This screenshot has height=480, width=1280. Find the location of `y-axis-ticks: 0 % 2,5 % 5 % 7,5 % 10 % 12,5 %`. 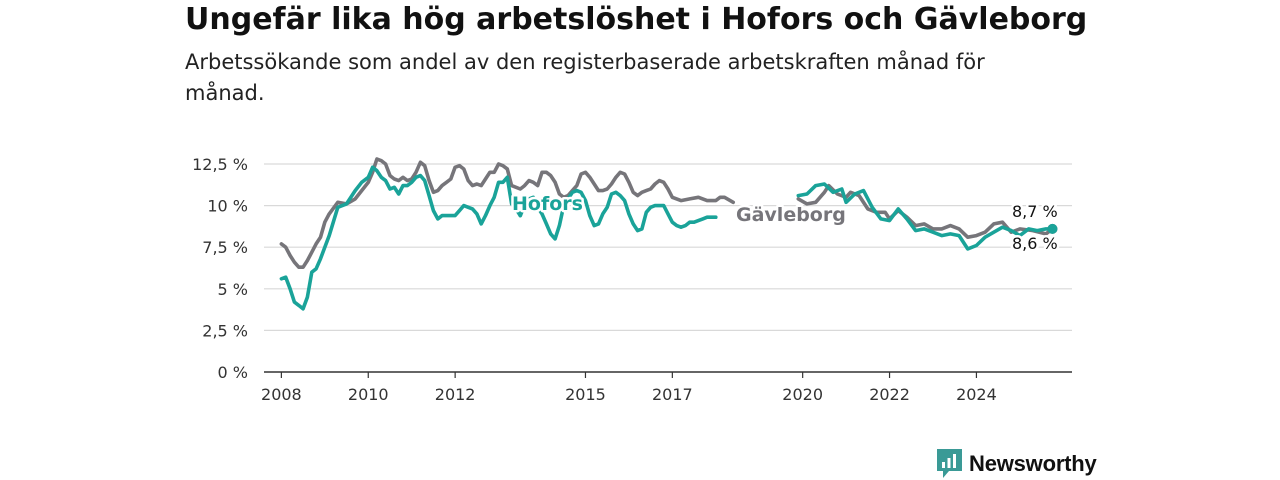

y-axis-ticks: 0 % 2,5 % 5 % 7,5 % 10 % 12,5 % is located at coordinates (220, 268).